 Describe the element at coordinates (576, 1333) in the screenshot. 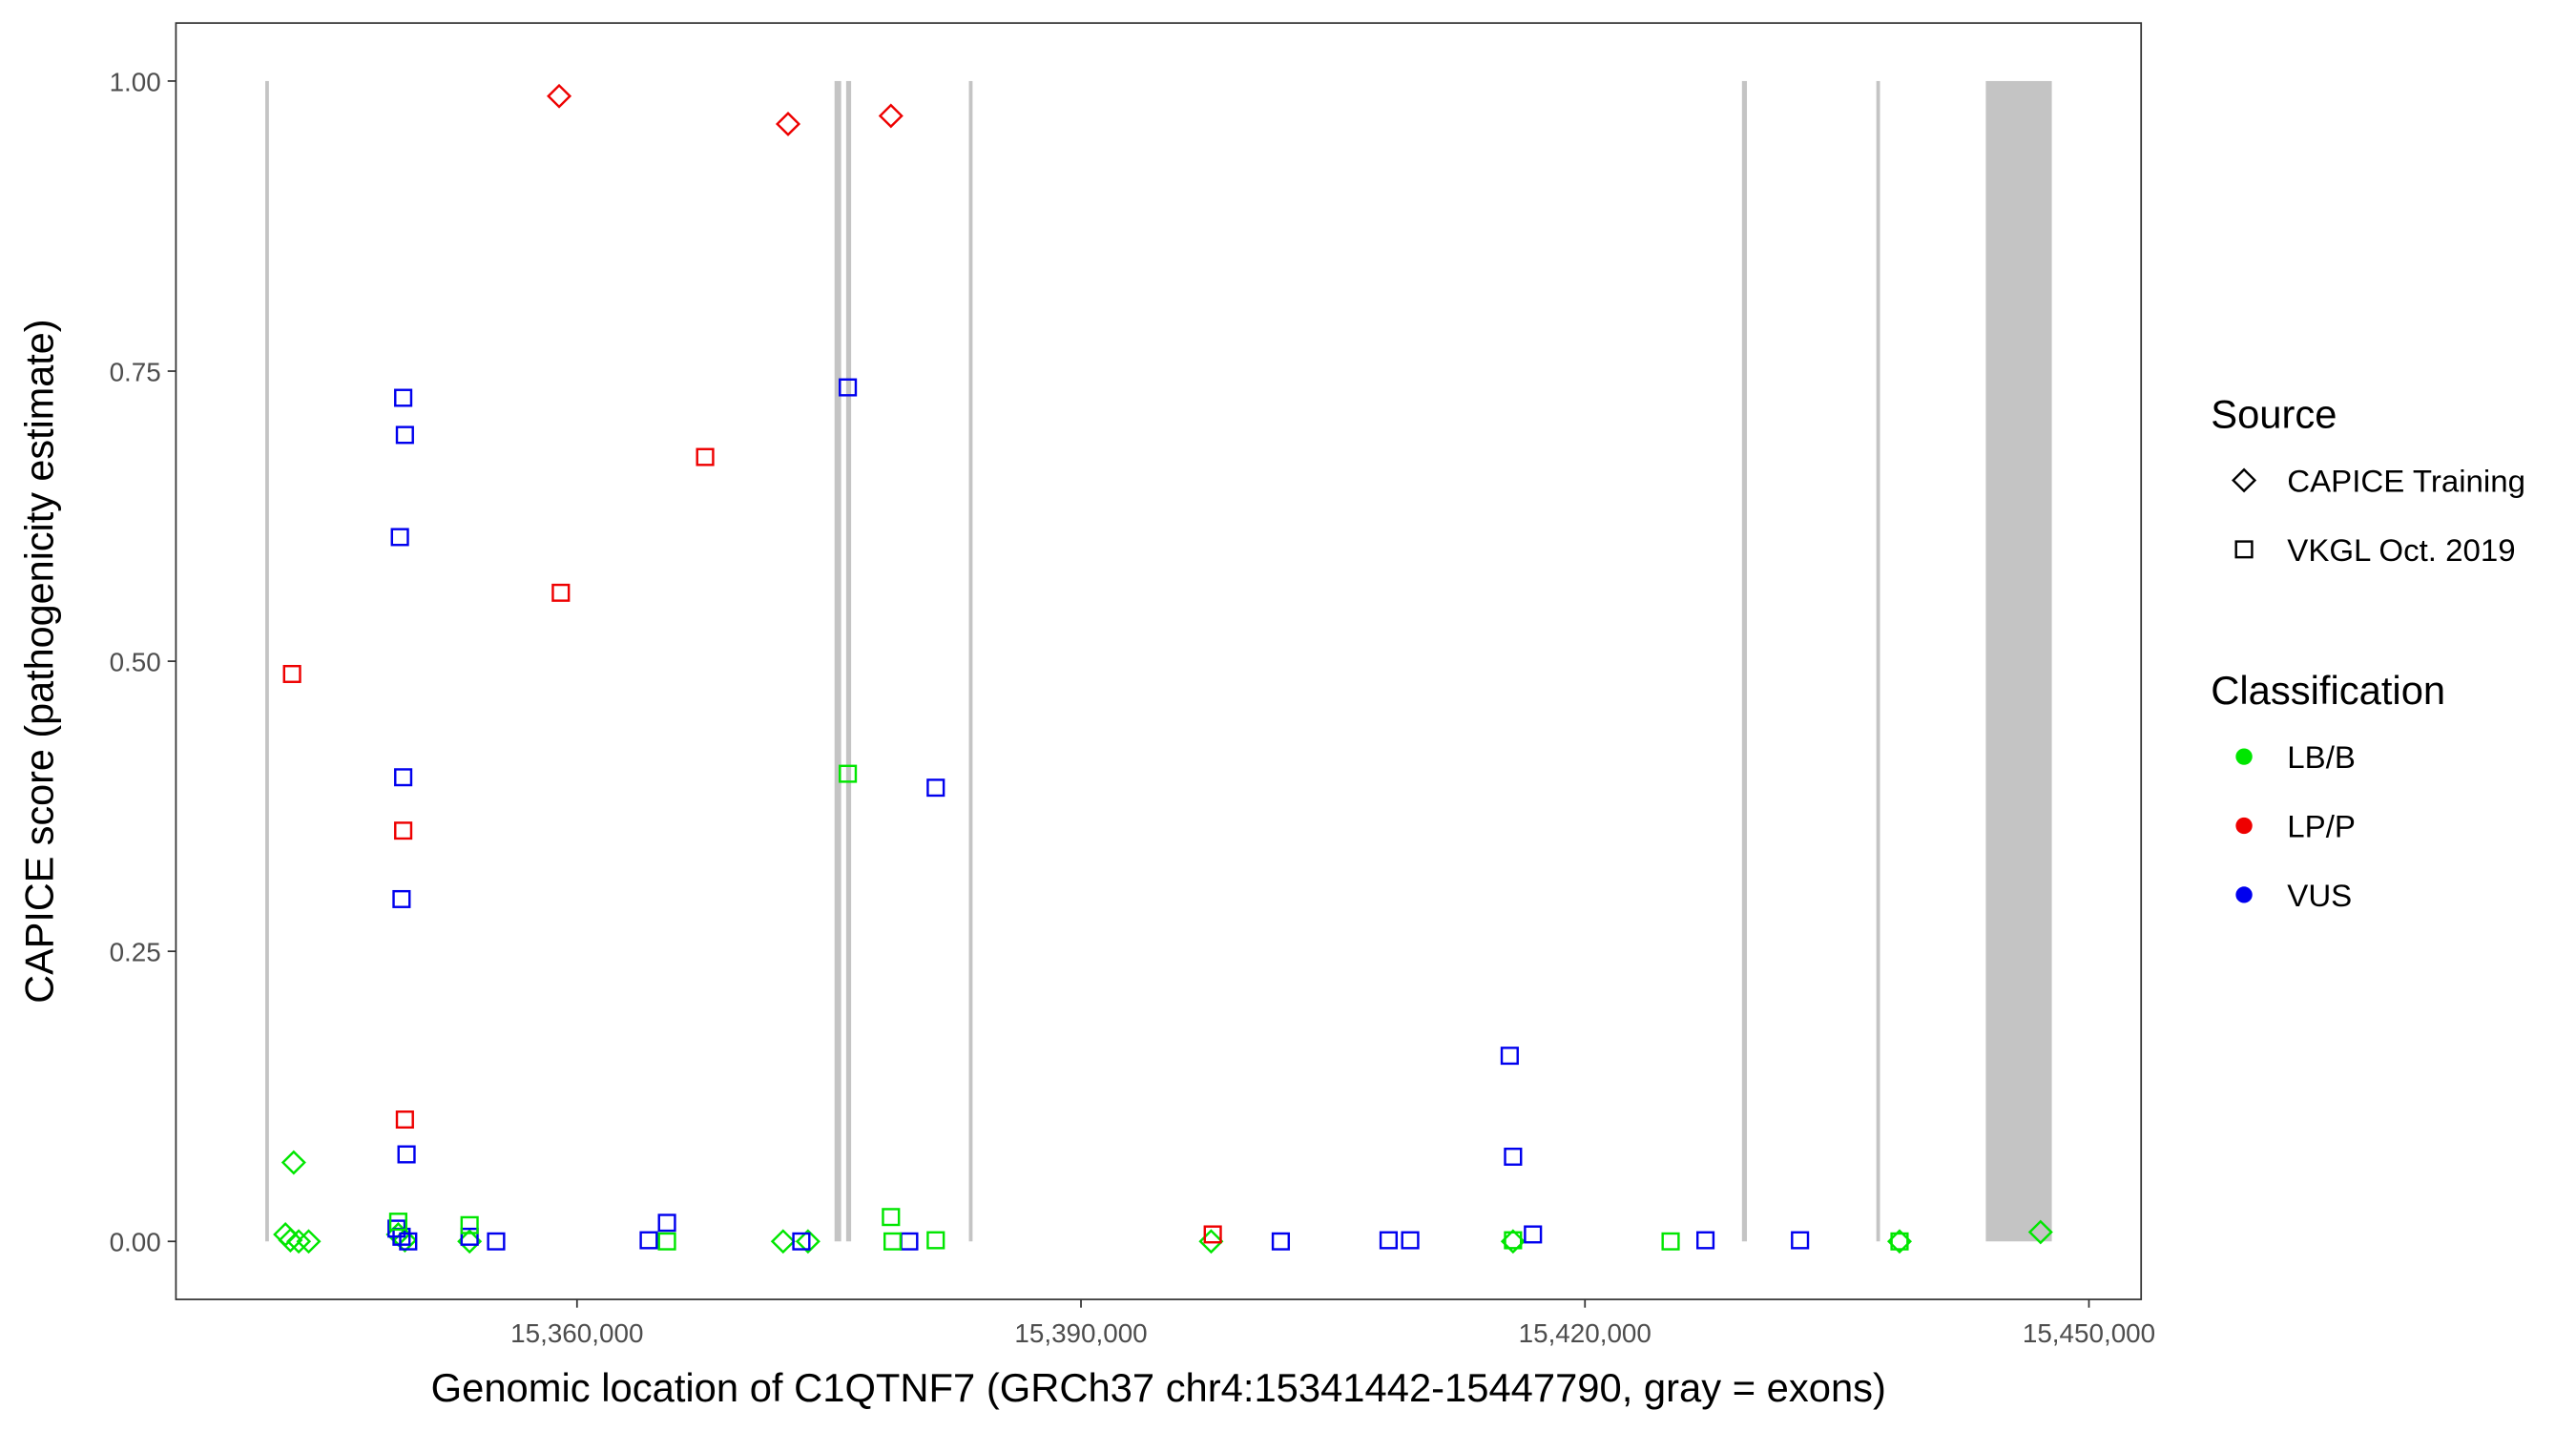

I see `x-tick-label: 15,360,000` at that location.